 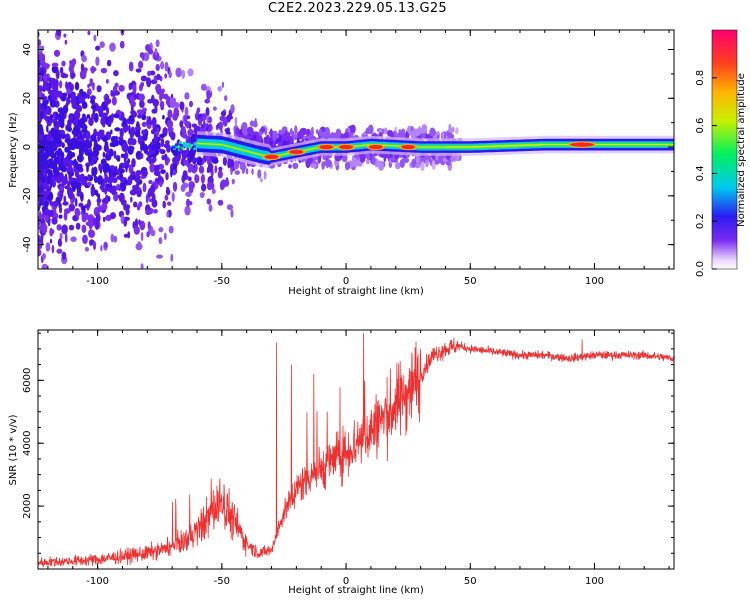 I want to click on colorbar-ticks: 0.0 0.2 0.4 0.6 0.8, so click(x=706, y=173).